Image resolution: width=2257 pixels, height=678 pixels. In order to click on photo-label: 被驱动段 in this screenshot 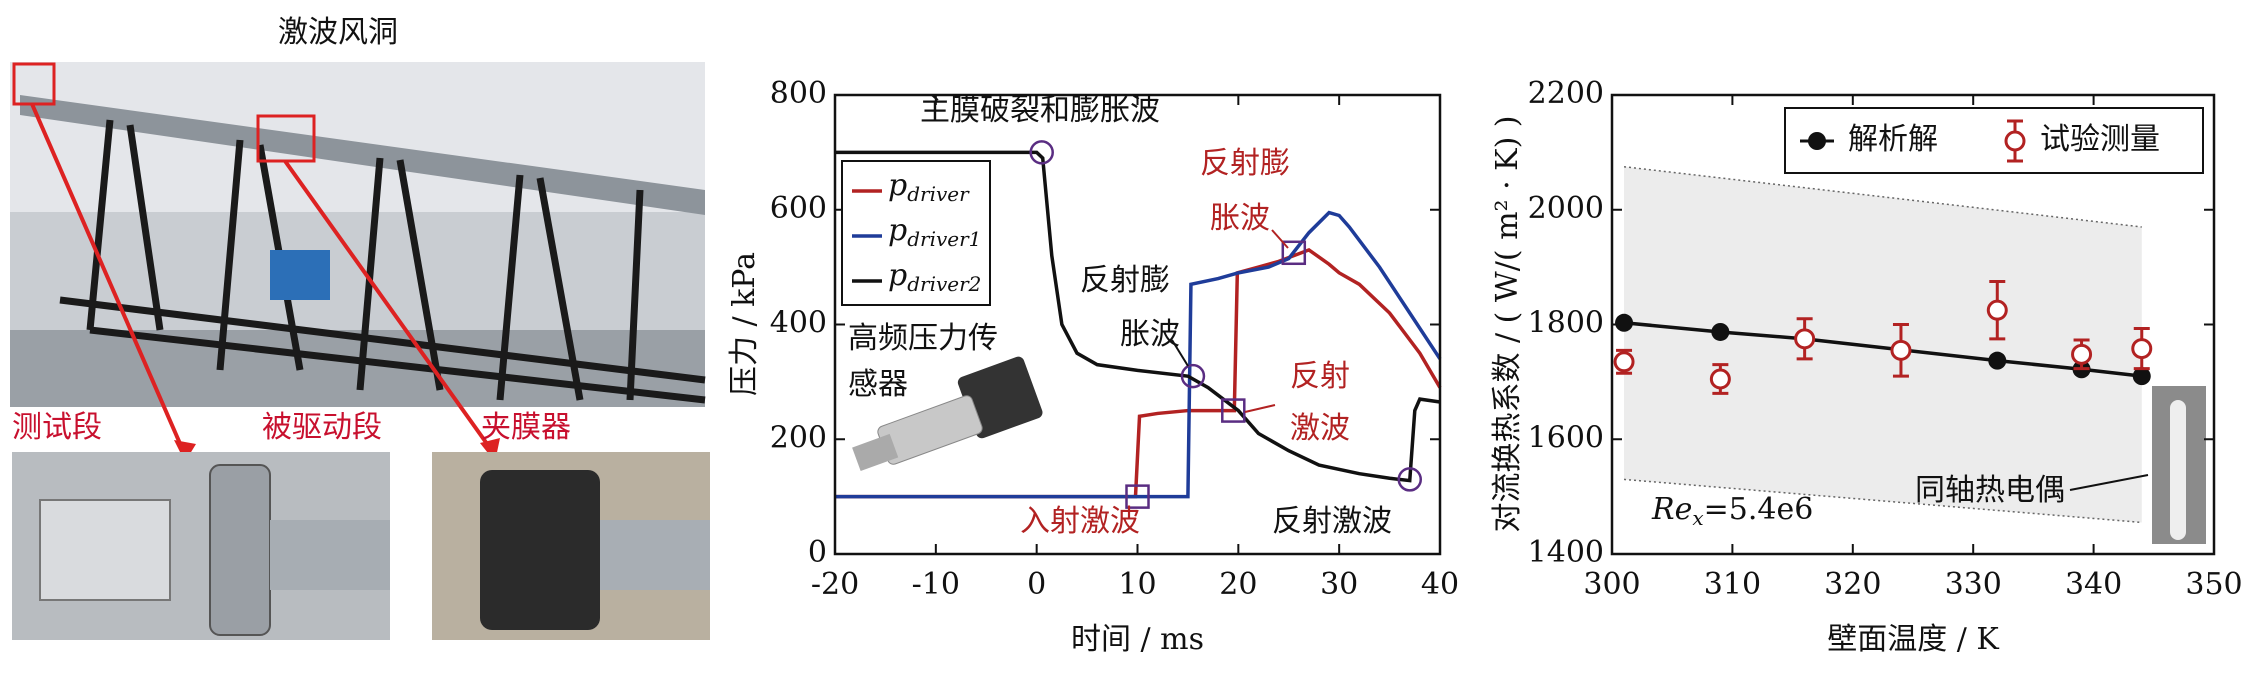, I will do `click(322, 427)`.